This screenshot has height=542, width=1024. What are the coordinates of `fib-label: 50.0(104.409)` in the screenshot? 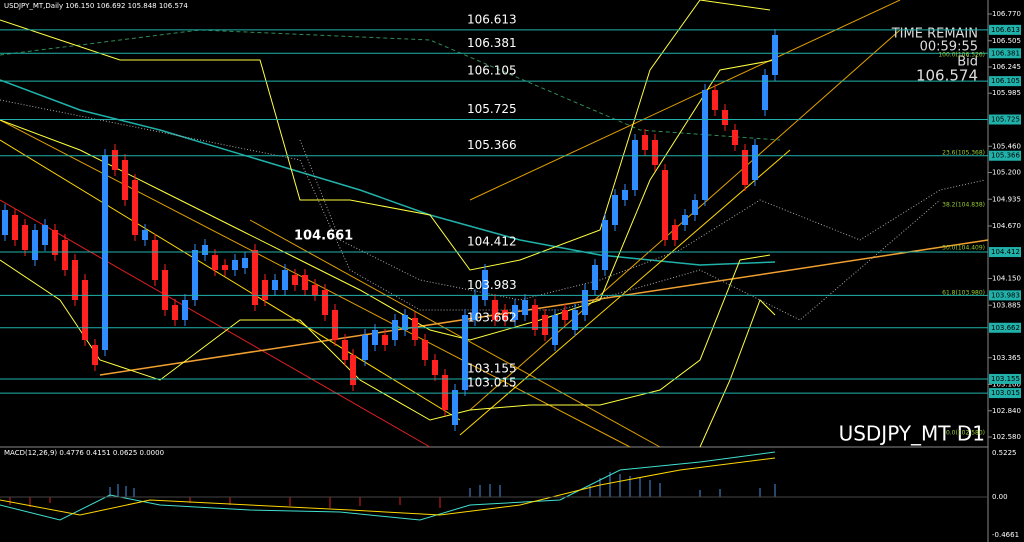 It's located at (963, 248).